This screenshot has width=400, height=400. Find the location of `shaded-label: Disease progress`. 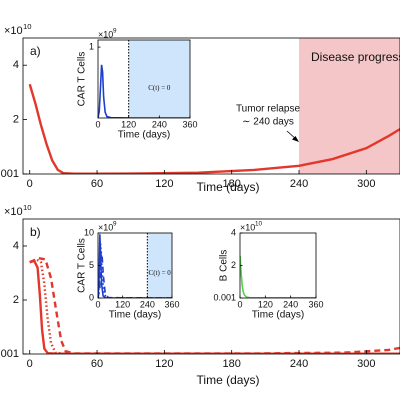

shaded-label: Disease progress is located at coordinates (355, 57).